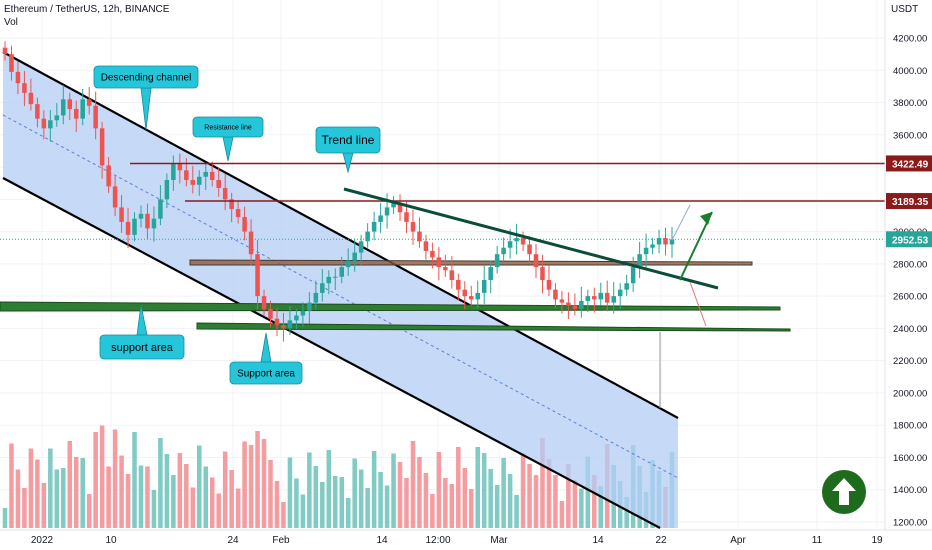  I want to click on callout-pointer, so click(228, 149).